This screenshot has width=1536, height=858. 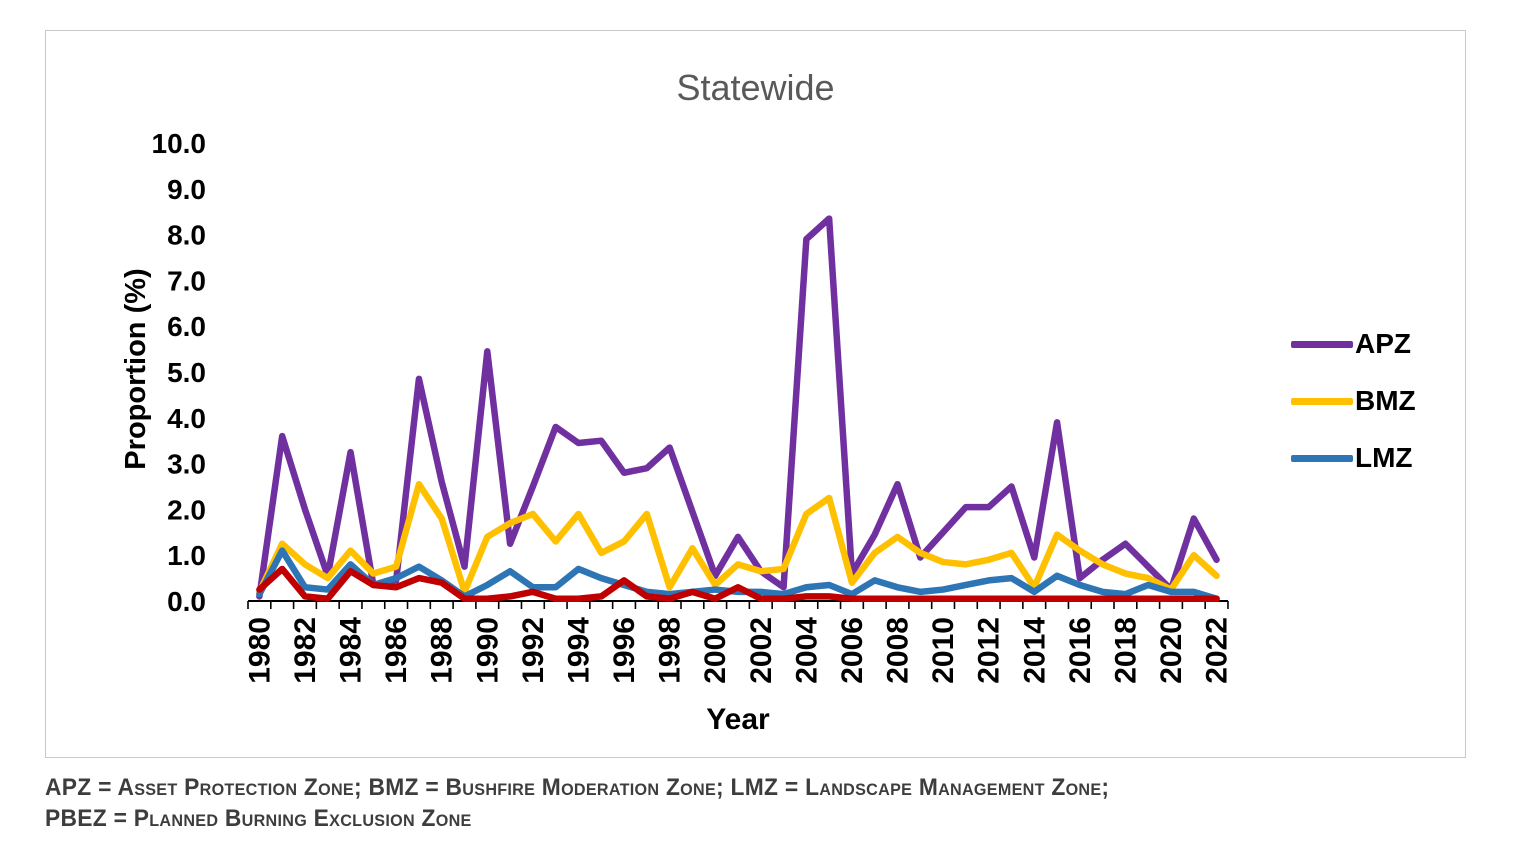 What do you see at coordinates (442, 650) in the screenshot?
I see `x-tick-label: 1988` at bounding box center [442, 650].